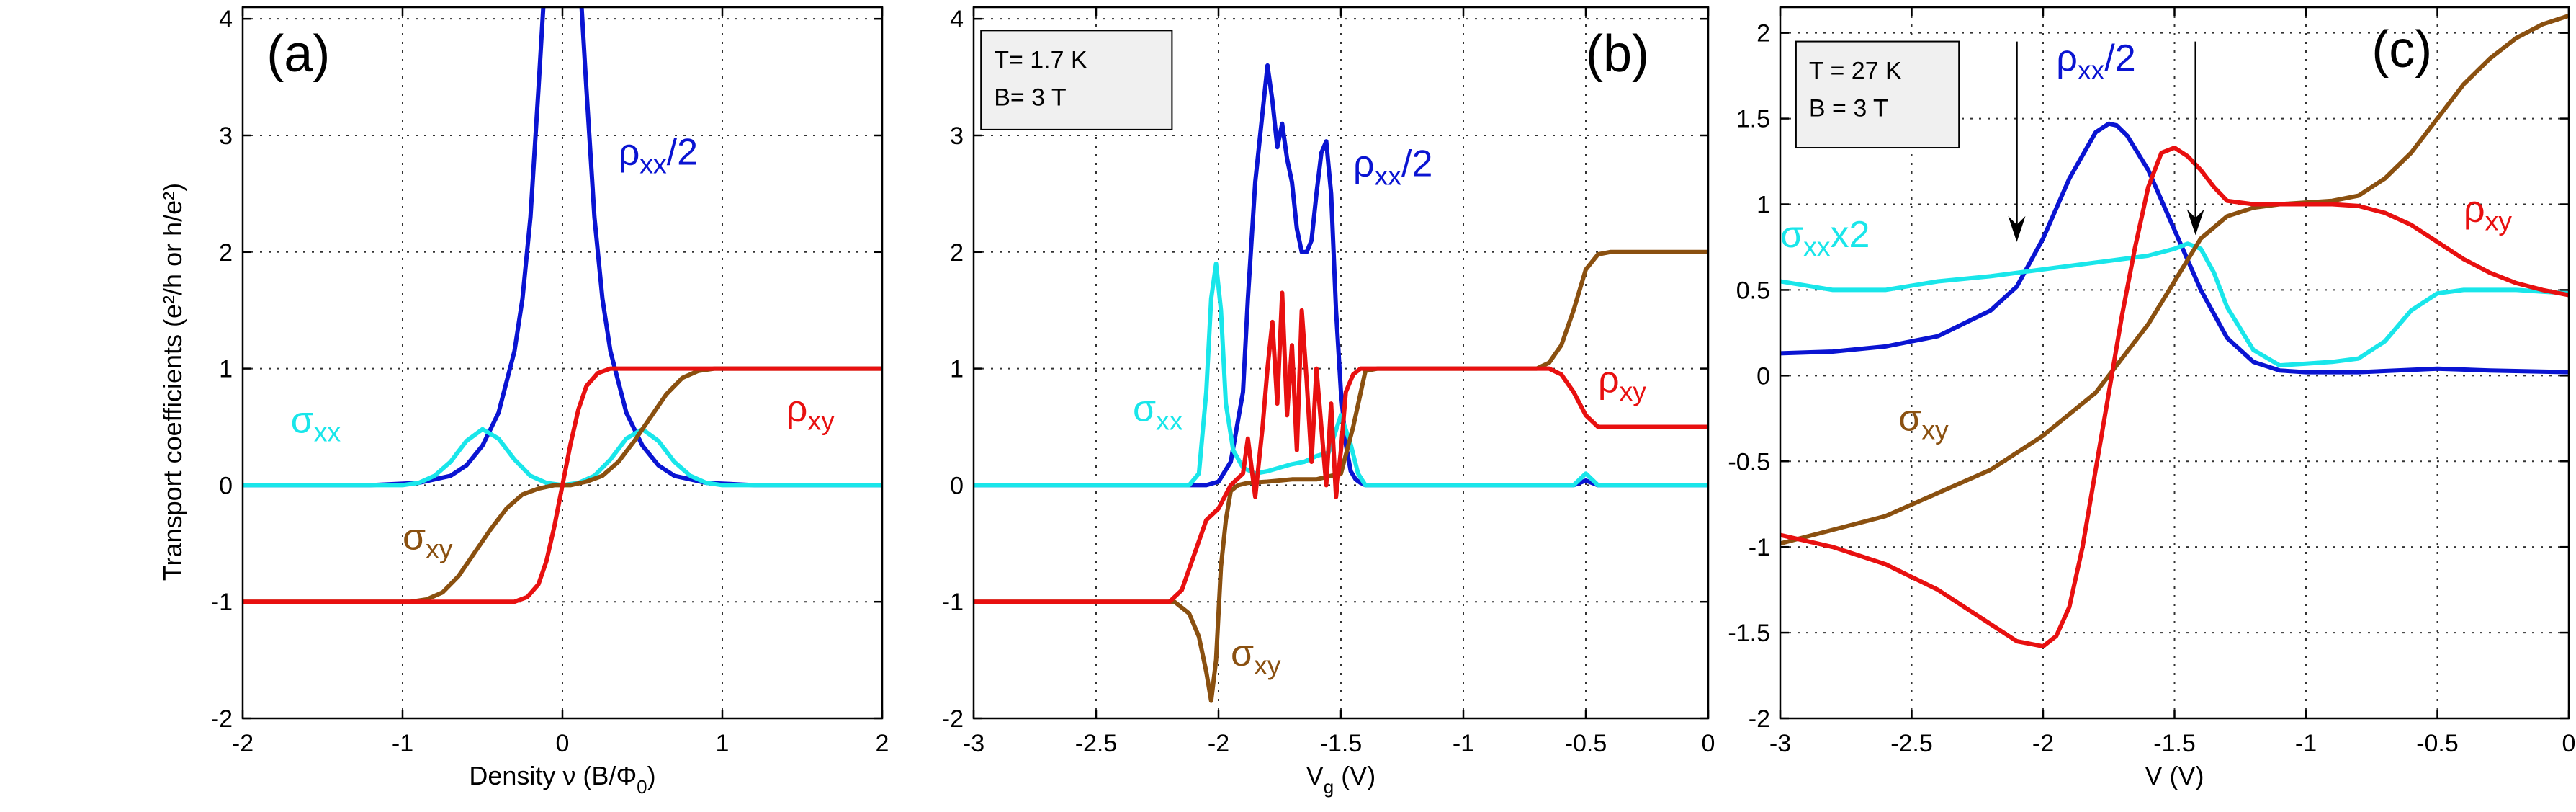 Image resolution: width=2576 pixels, height=812 pixels. I want to click on series-label-sigma_xxx2-sub: xx, so click(1817, 246).